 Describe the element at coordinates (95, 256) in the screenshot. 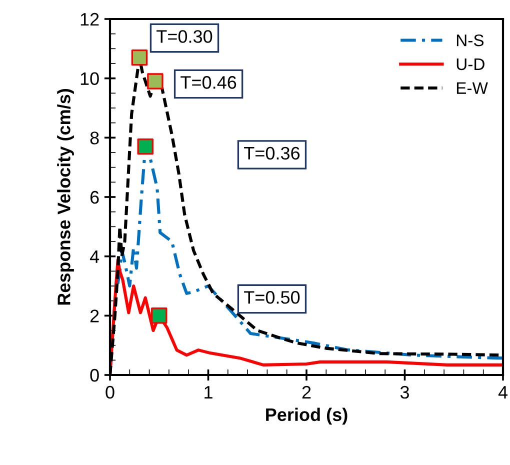

I see `y-tick-label: 4` at that location.